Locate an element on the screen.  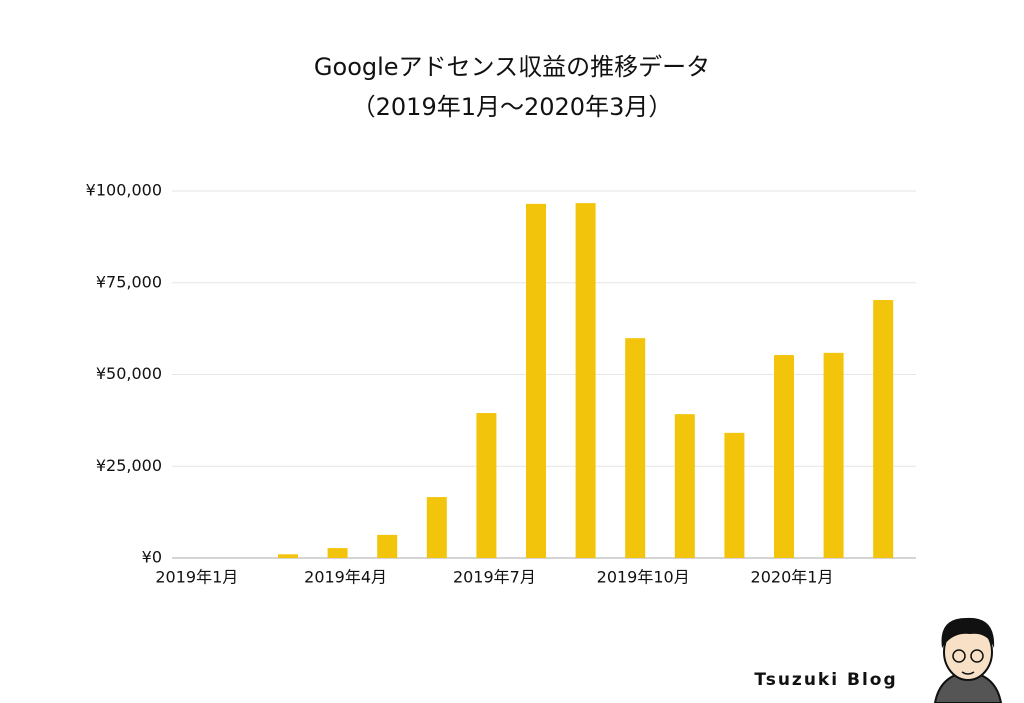
y-tick-label: ¥50,000 is located at coordinates (129, 373).